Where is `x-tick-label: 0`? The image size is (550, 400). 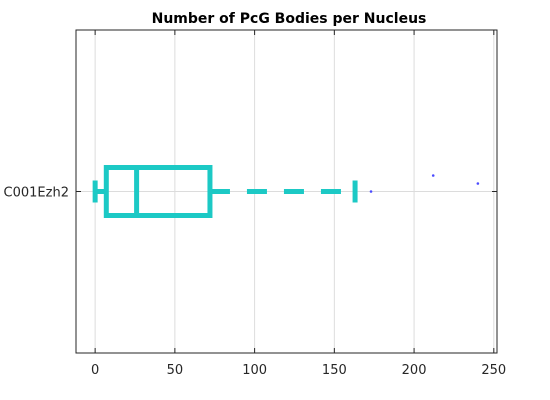 x-tick-label: 0 is located at coordinates (95, 370).